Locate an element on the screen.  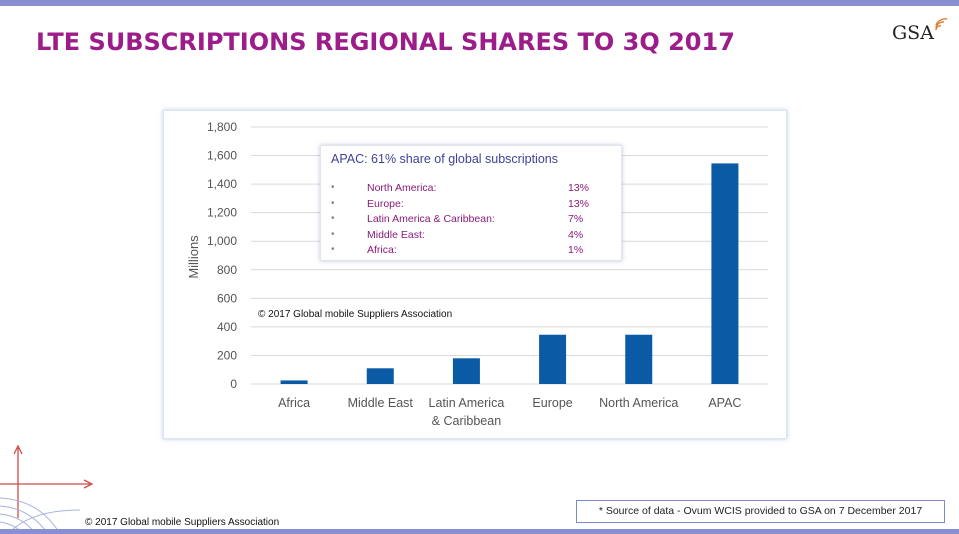
list-item: • Latin America & Caribbean: 7% is located at coordinates (471, 221).